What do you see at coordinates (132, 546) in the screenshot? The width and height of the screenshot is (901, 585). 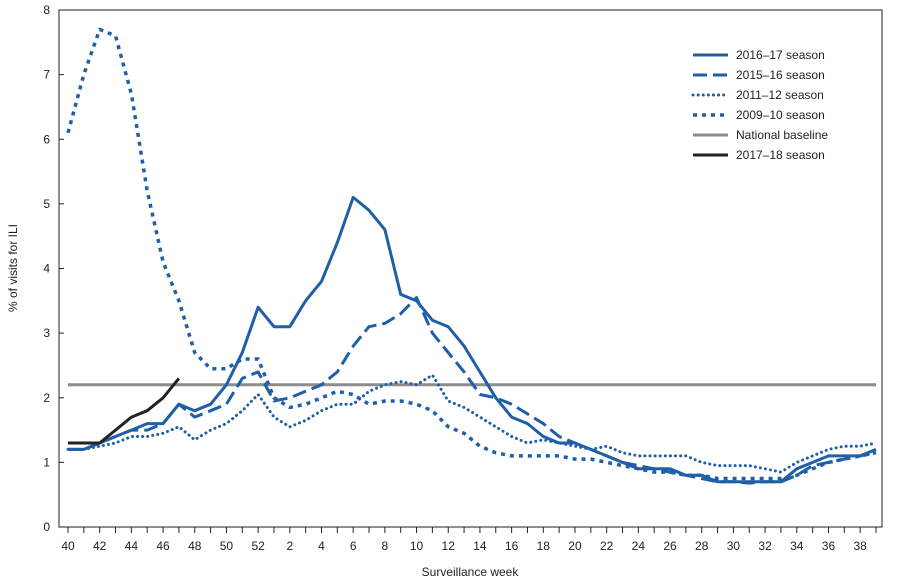 I see `x-tick-label: 44` at bounding box center [132, 546].